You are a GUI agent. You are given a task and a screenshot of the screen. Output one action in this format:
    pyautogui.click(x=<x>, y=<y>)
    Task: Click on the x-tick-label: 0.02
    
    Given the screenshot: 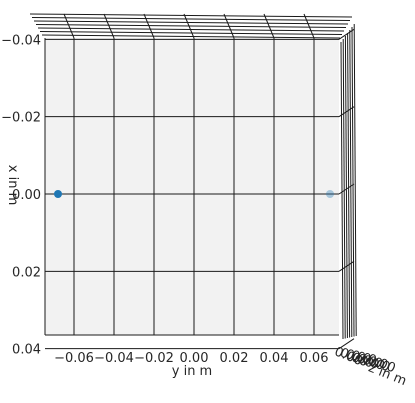 What is the action you would take?
    pyautogui.click(x=234, y=358)
    